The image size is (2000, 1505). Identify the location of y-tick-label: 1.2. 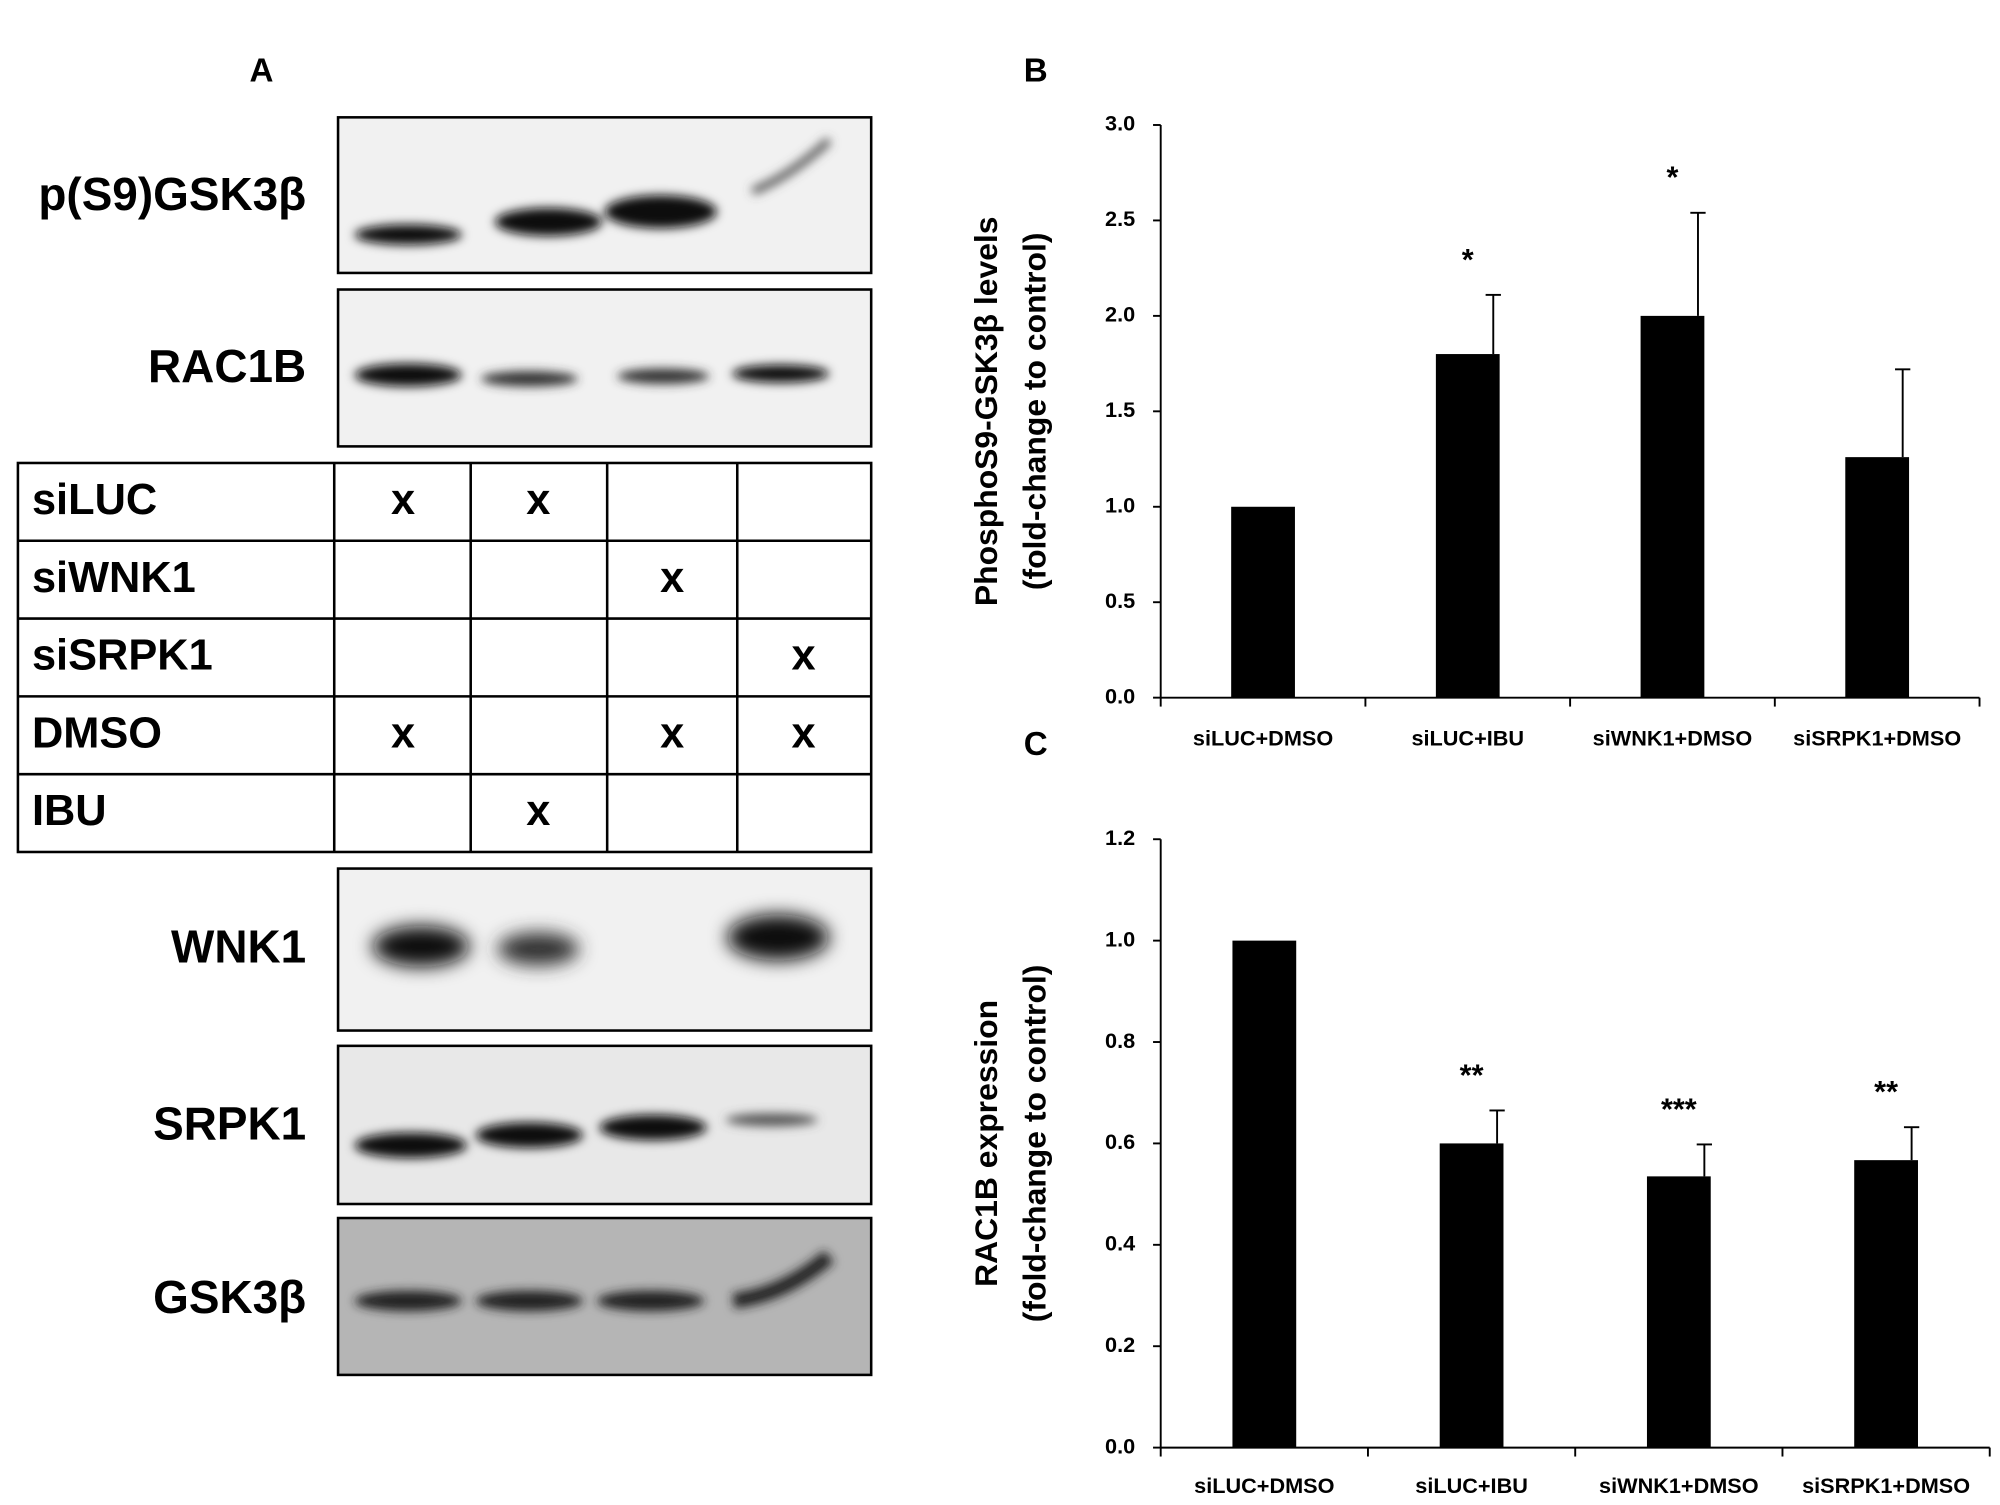
(1120, 837).